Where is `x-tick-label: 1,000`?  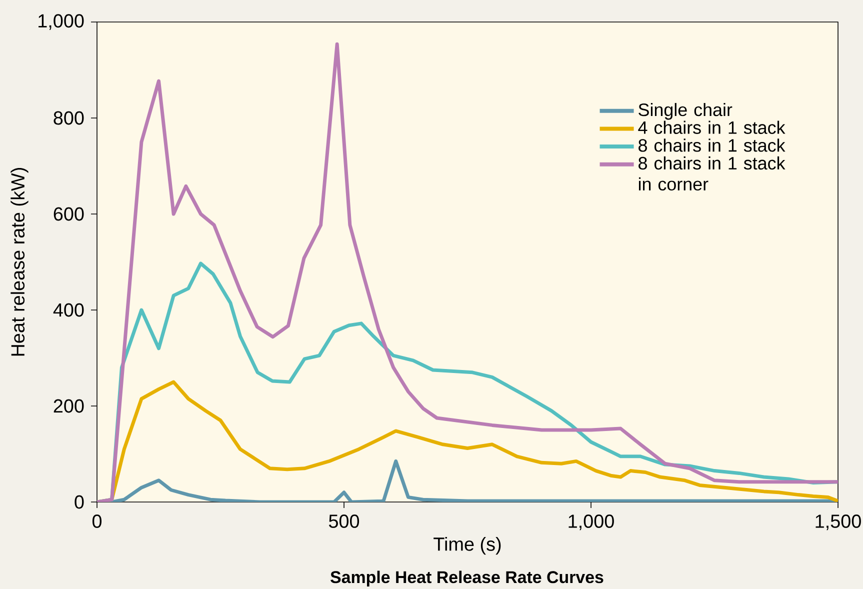 x-tick-label: 1,000 is located at coordinates (591, 522).